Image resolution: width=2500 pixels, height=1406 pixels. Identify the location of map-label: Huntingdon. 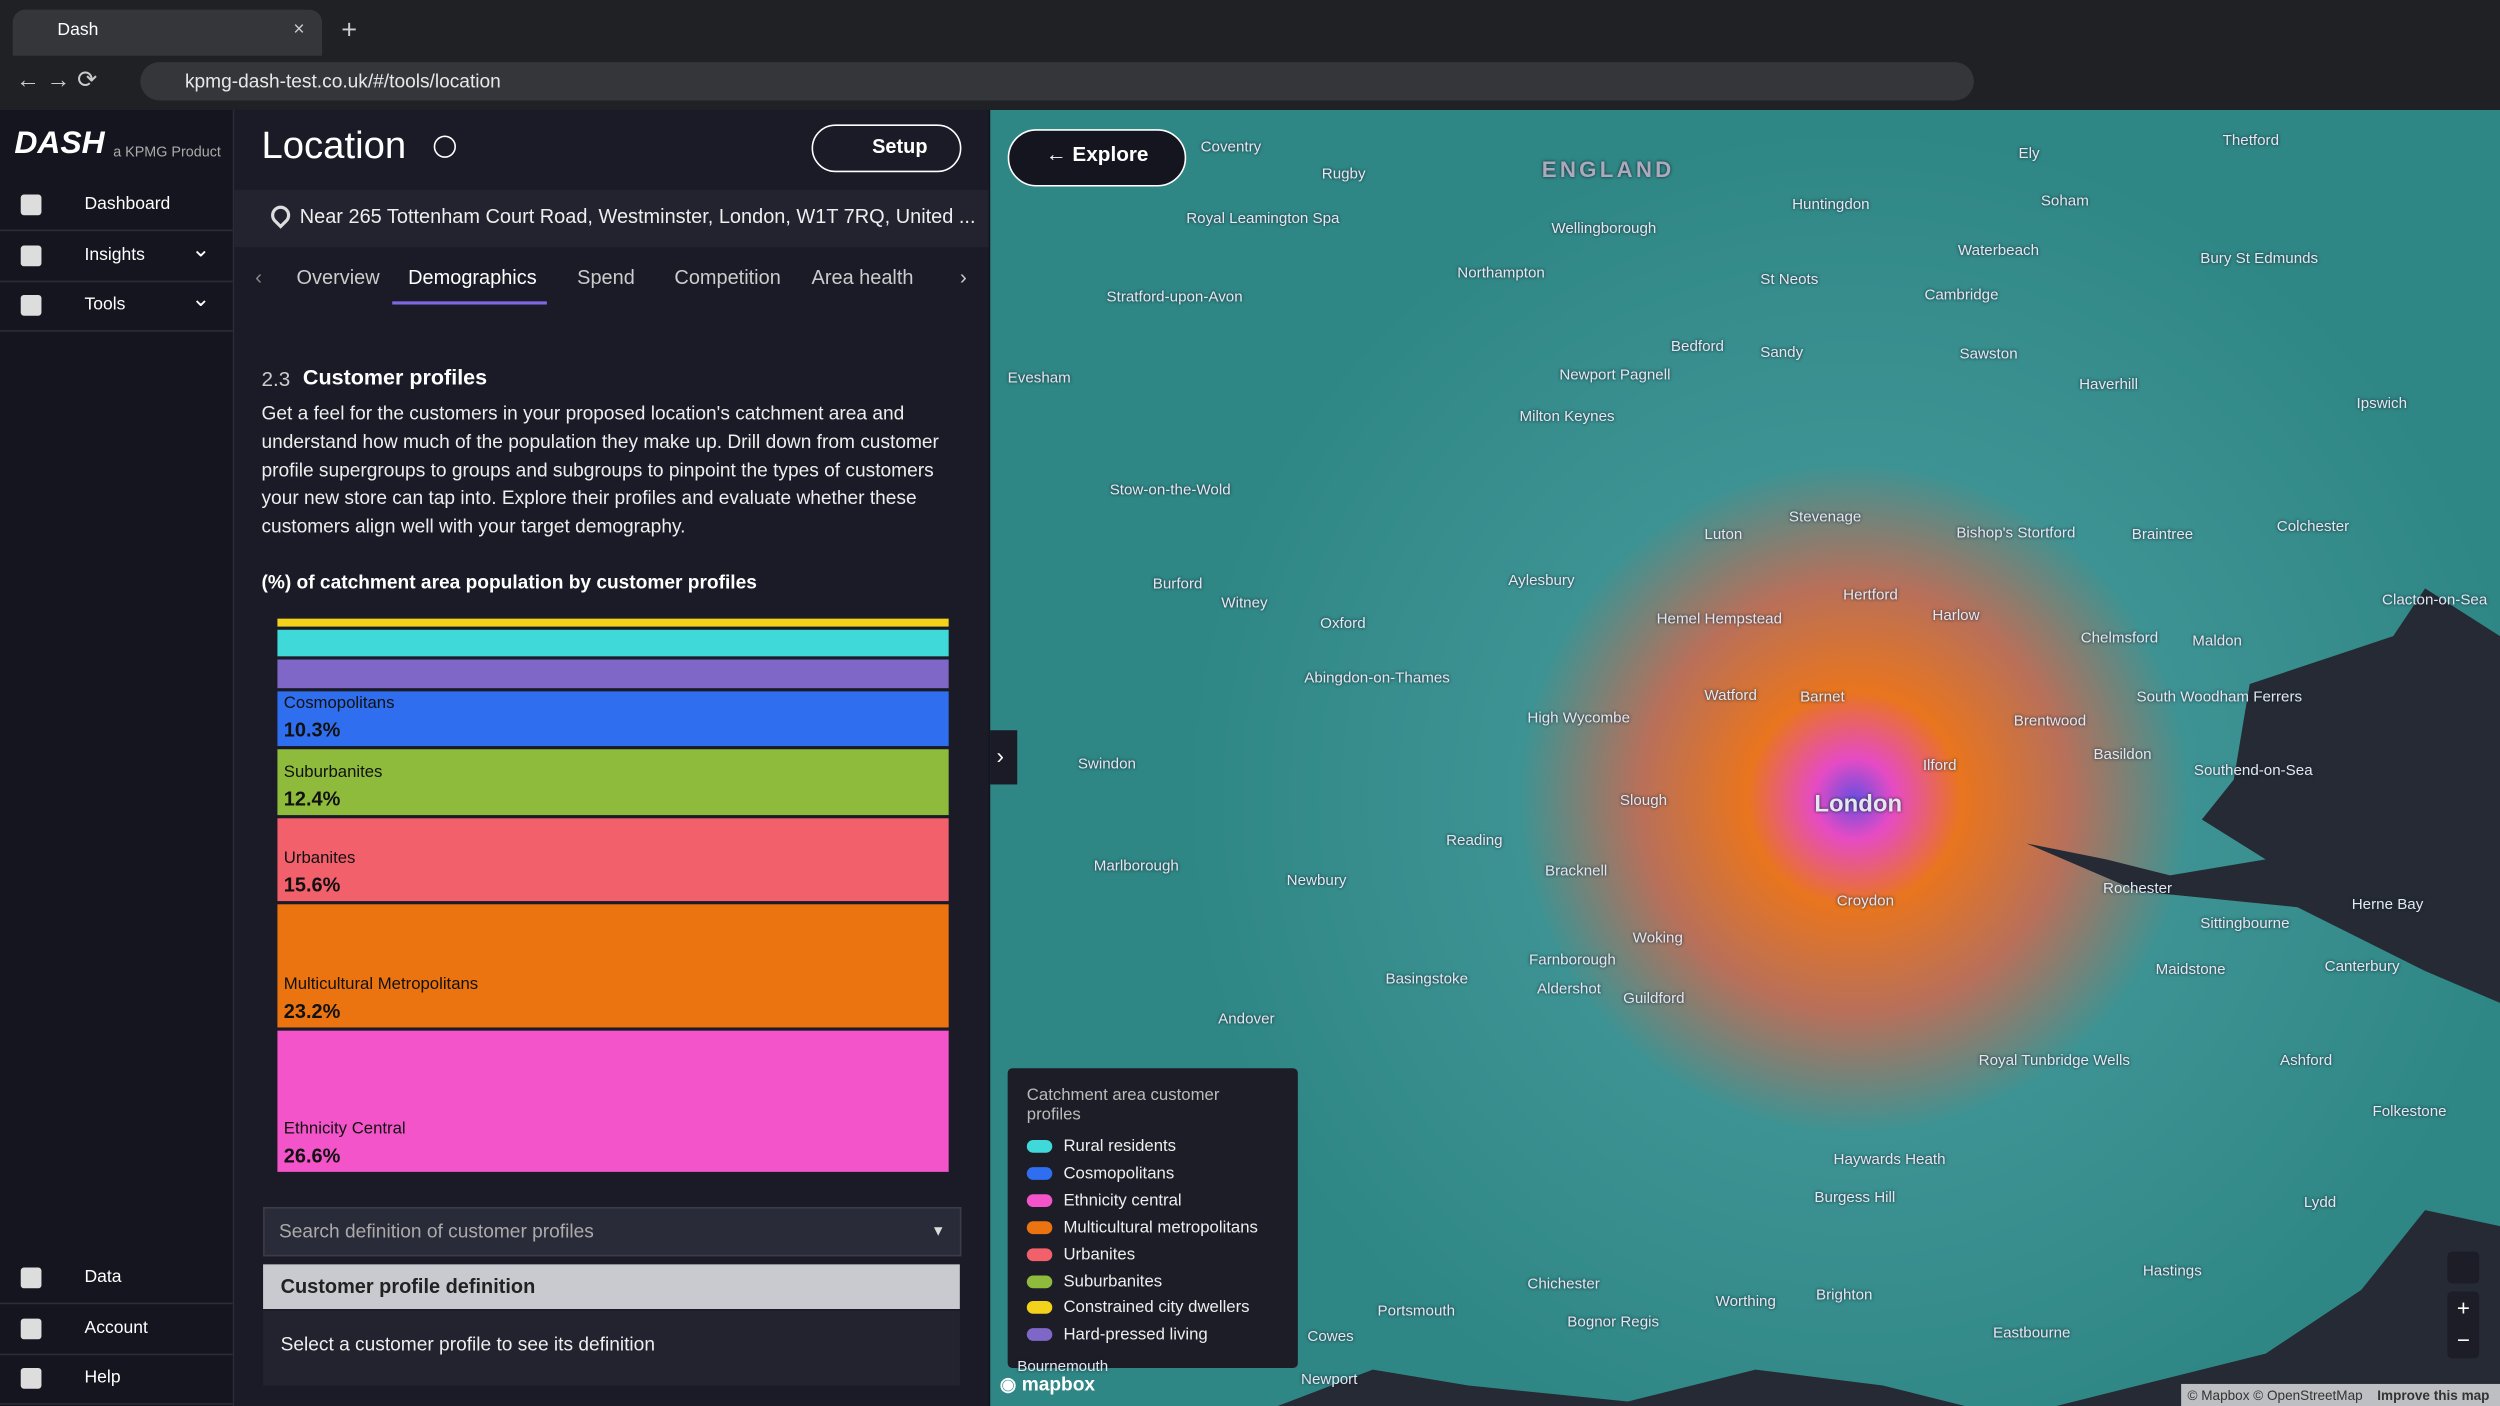
(1831, 205).